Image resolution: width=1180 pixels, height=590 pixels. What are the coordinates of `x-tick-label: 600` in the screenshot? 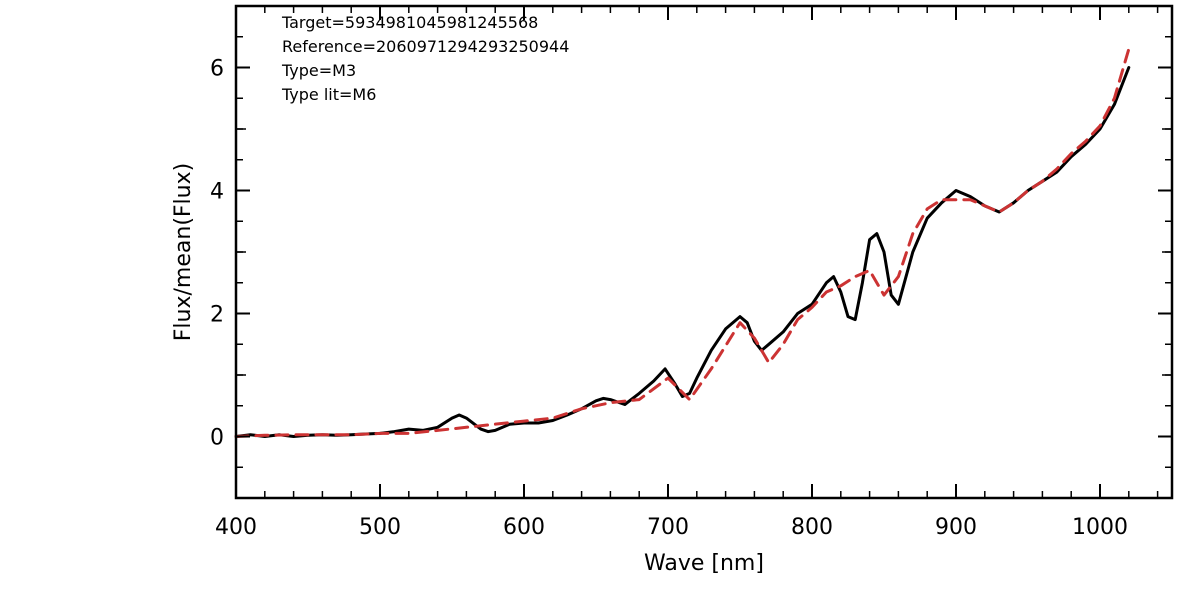 It's located at (524, 527).